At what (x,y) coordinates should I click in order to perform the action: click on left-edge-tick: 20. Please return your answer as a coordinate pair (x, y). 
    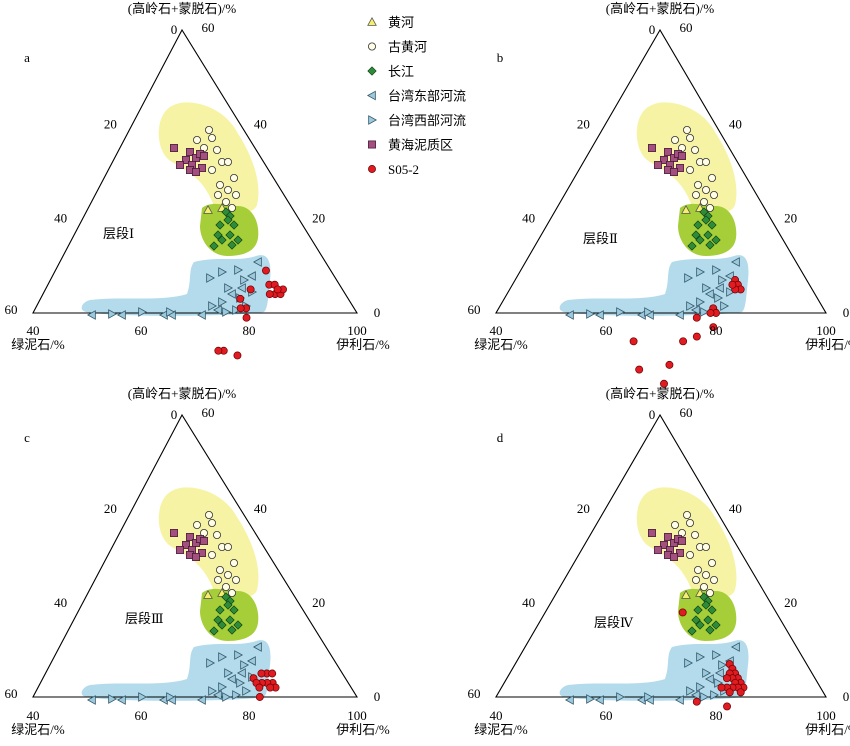
    Looking at the image, I should click on (110, 508).